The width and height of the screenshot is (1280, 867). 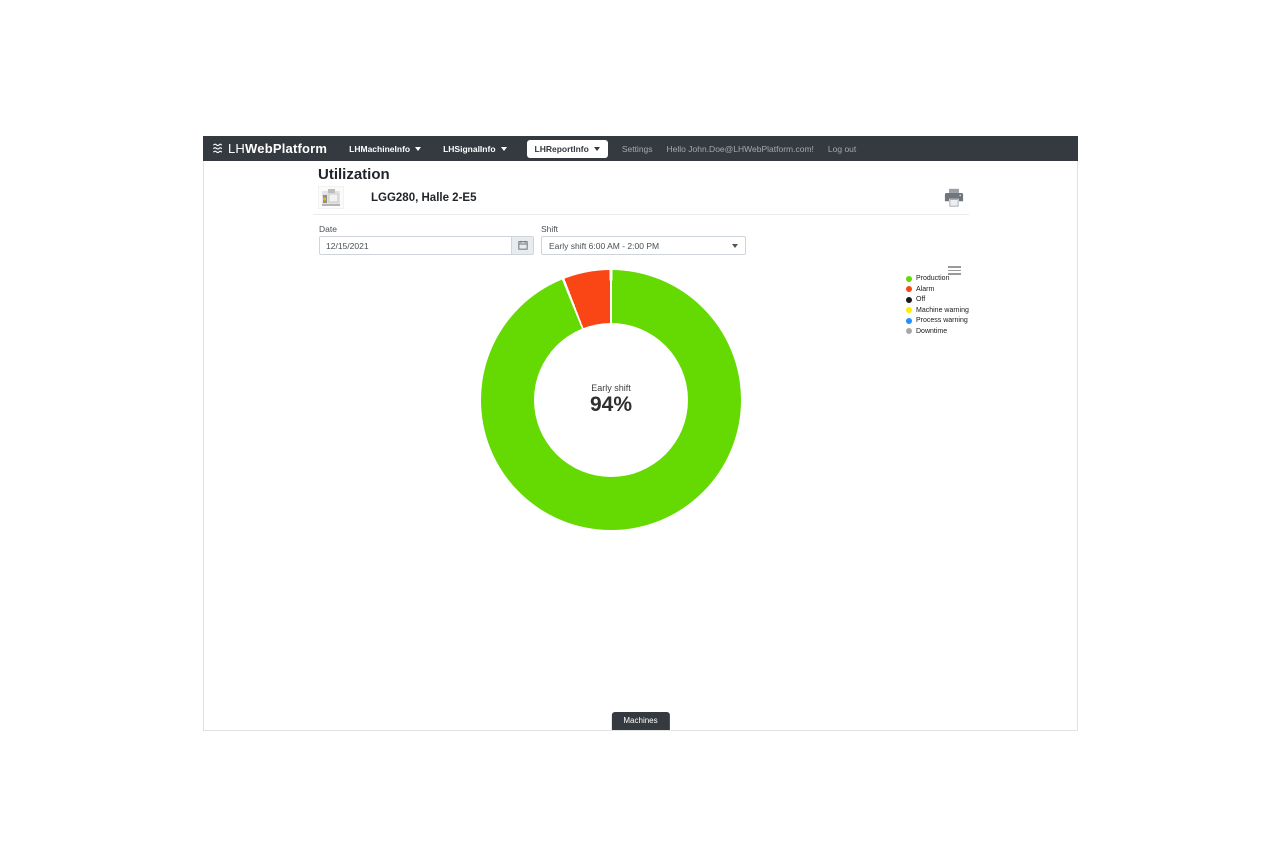 I want to click on printer-icon, so click(x=954, y=197).